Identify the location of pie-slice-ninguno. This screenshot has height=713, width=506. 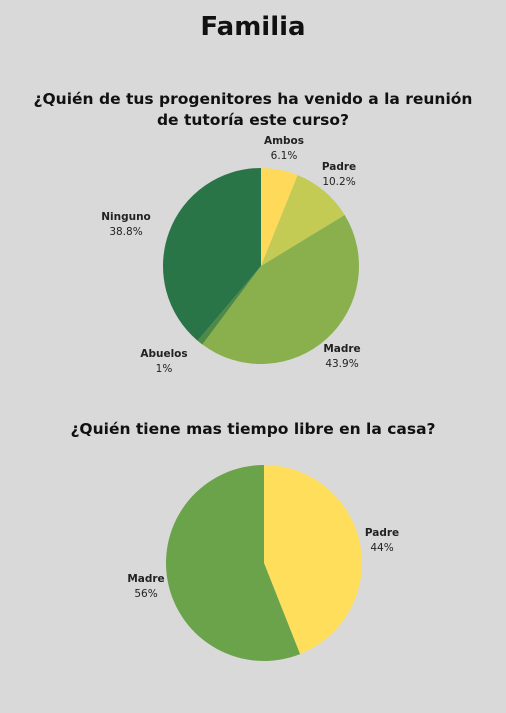
(212, 254).